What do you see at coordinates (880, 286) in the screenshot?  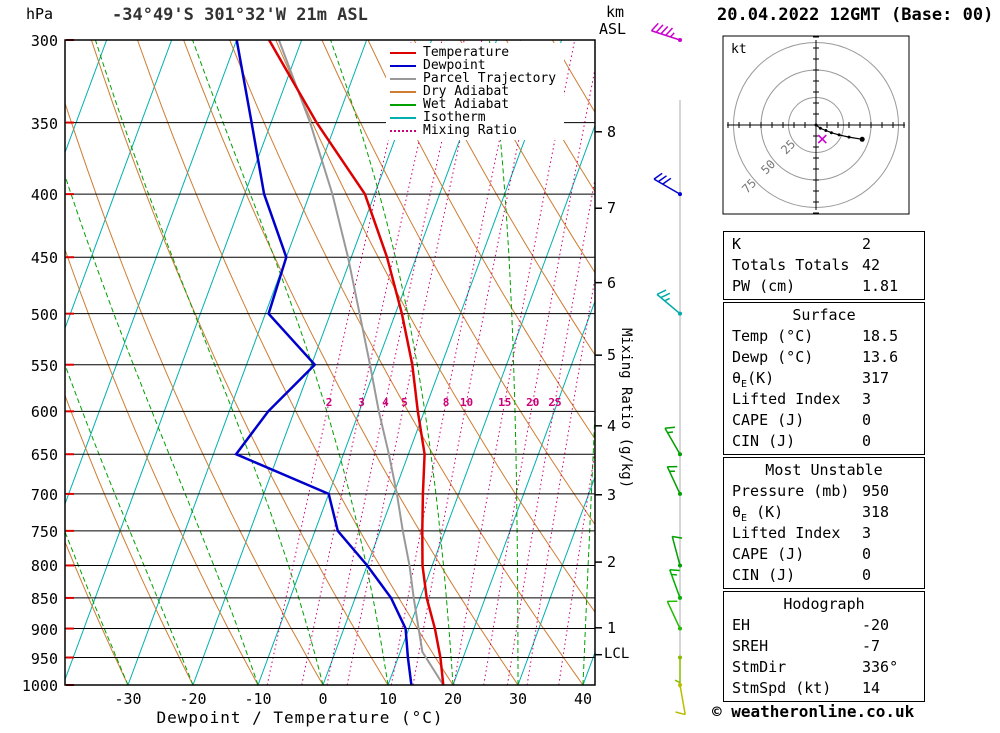 I see `table-row-value: 1.81` at bounding box center [880, 286].